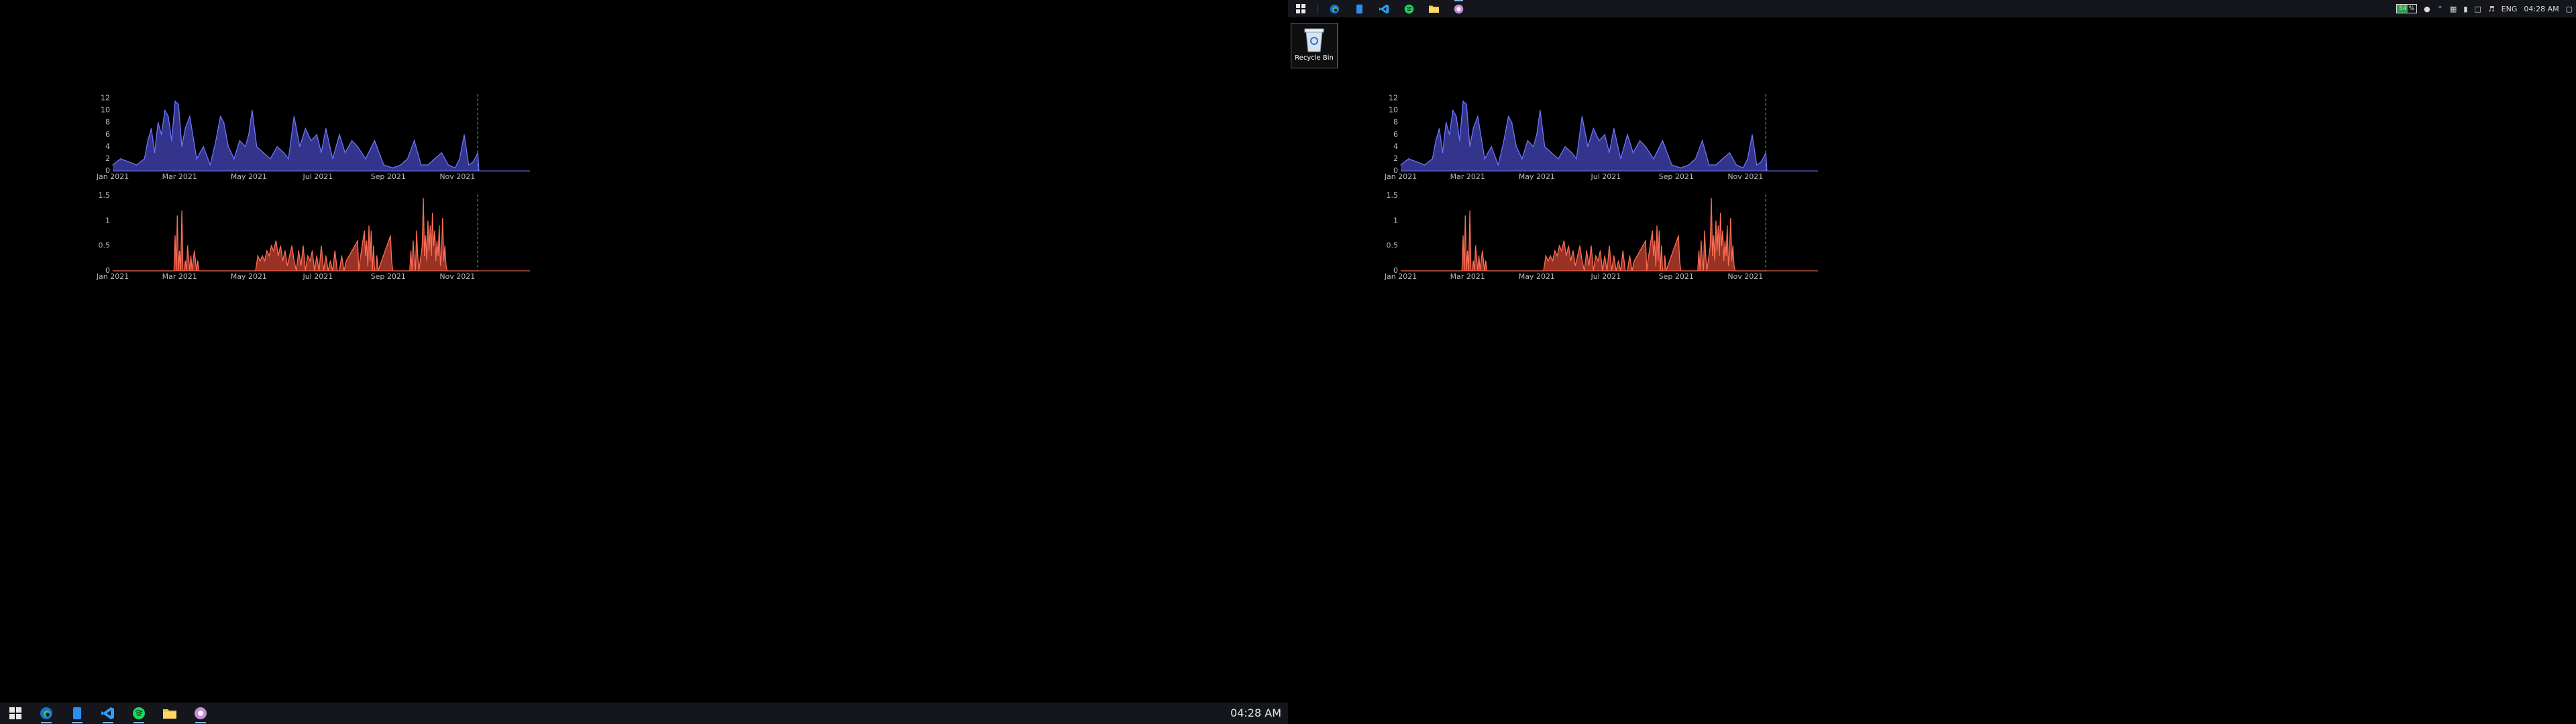 This screenshot has width=2576, height=724. I want to click on series-area, so click(296, 136).